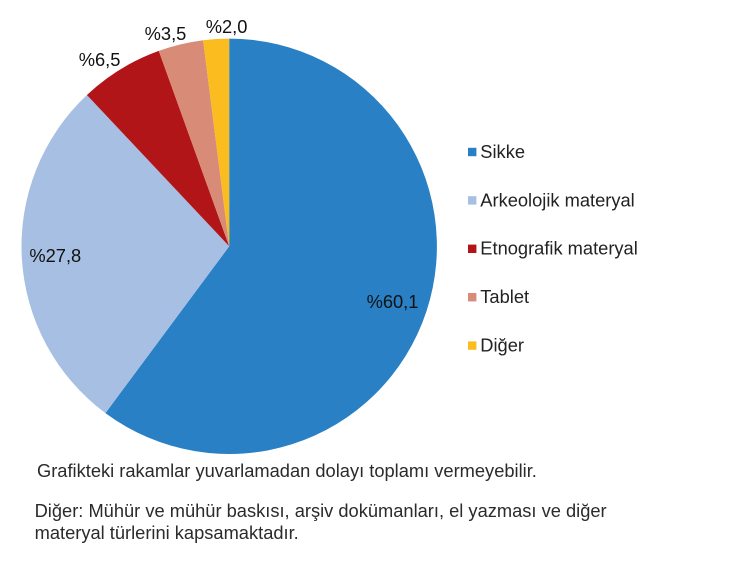  I want to click on svg-text: Tablet, so click(504, 296).